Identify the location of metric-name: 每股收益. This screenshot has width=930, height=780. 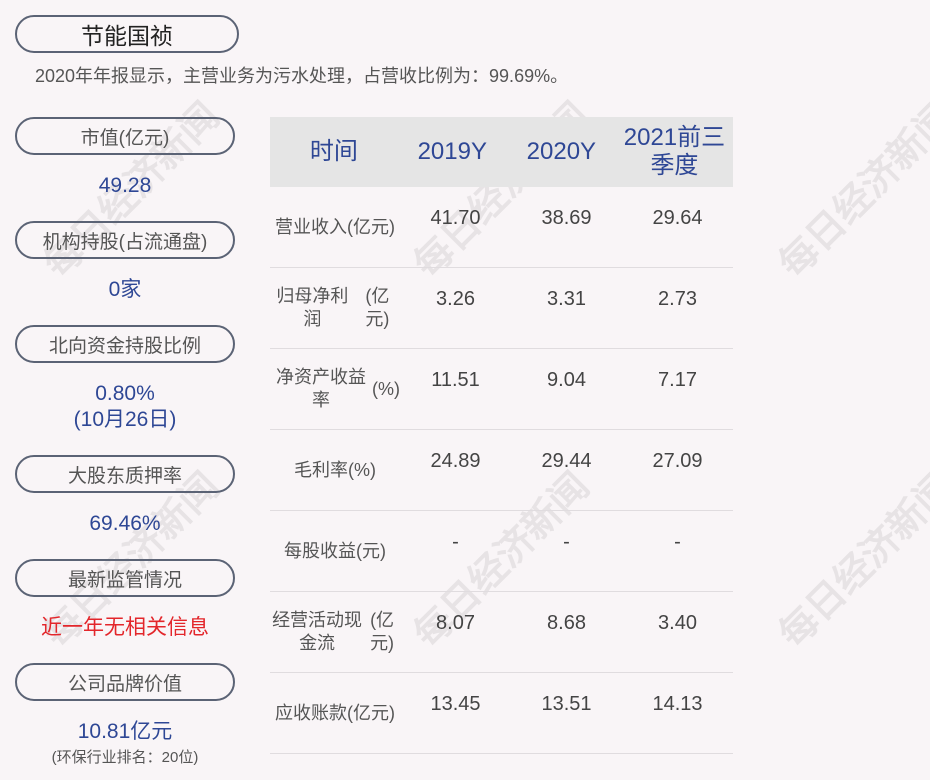
(320, 550).